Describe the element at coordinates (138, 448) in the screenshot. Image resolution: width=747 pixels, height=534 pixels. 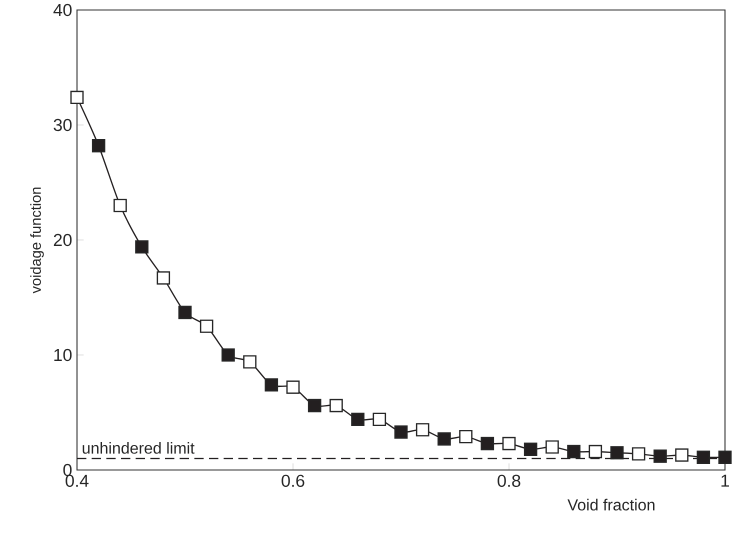
I see `ref-line-label: unhindered limit` at that location.